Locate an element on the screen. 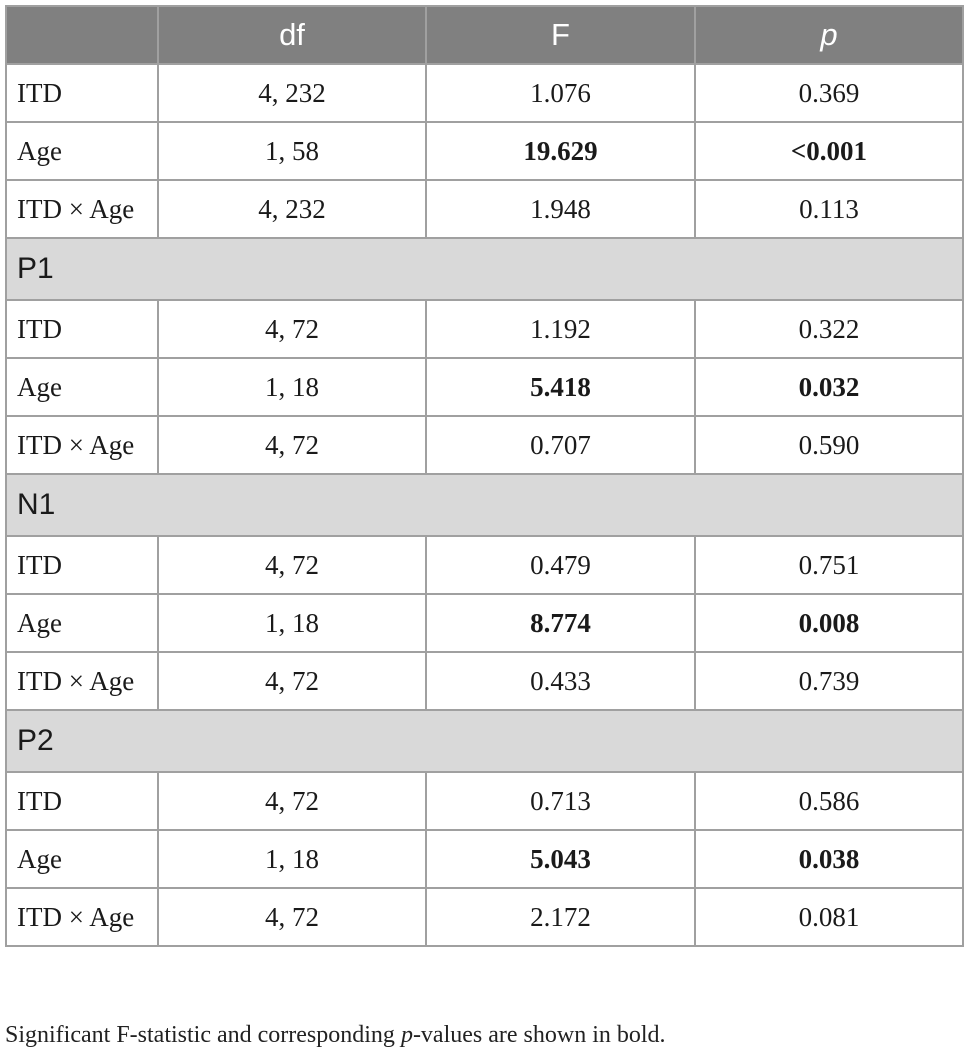  p-value-cell: <0.001 is located at coordinates (829, 151).